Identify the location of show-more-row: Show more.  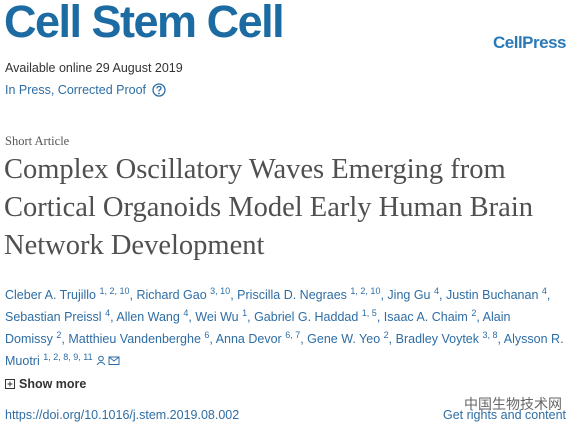
(45, 384).